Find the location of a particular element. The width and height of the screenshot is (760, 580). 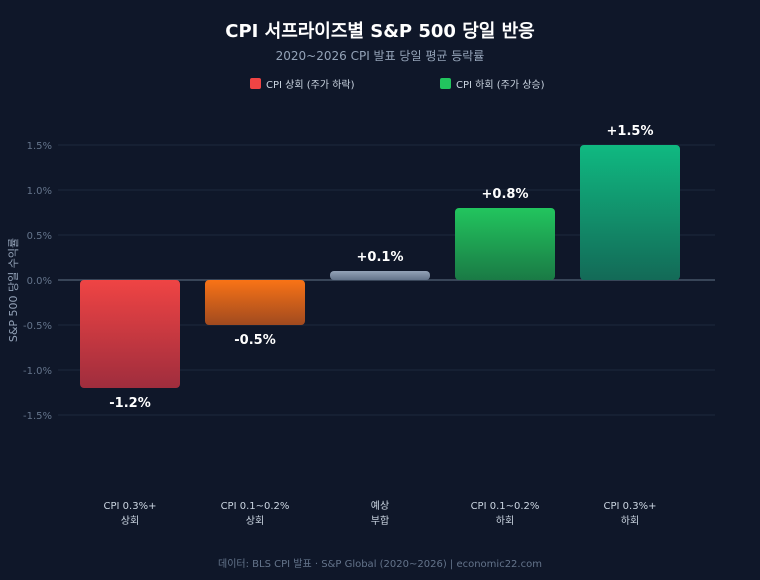

y-tick-label: 1.5% is located at coordinates (39, 146).